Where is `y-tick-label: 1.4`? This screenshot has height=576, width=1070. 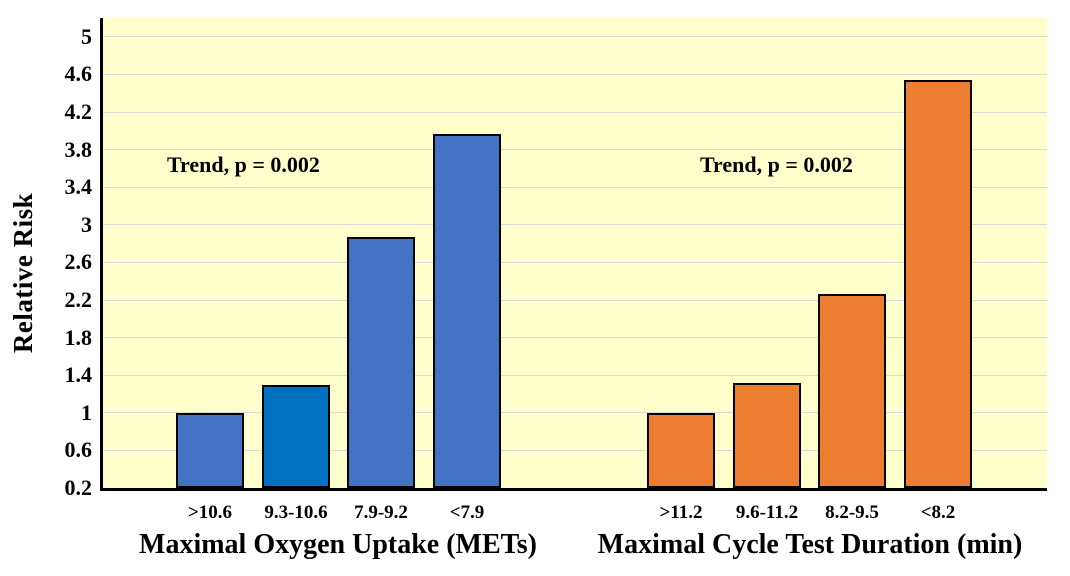
y-tick-label: 1.4 is located at coordinates (78, 375).